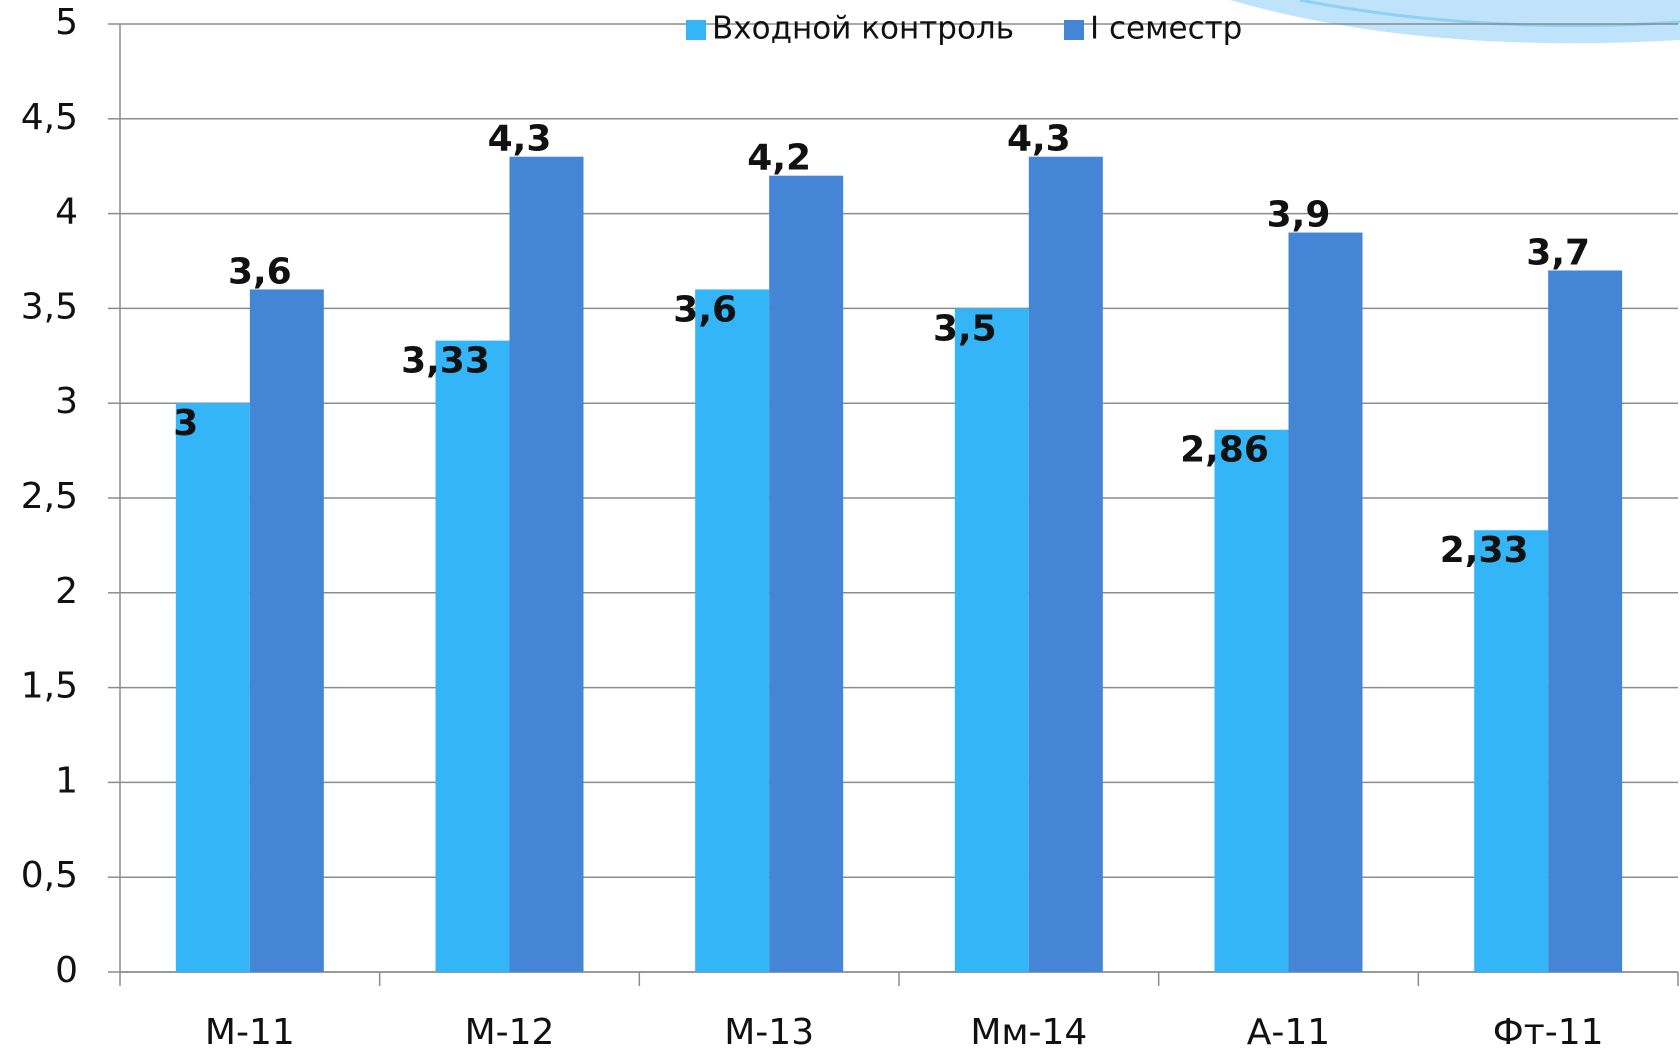 The height and width of the screenshot is (1059, 1680). Describe the element at coordinates (49, 117) in the screenshot. I see `y-tick-label: 4,5` at that location.